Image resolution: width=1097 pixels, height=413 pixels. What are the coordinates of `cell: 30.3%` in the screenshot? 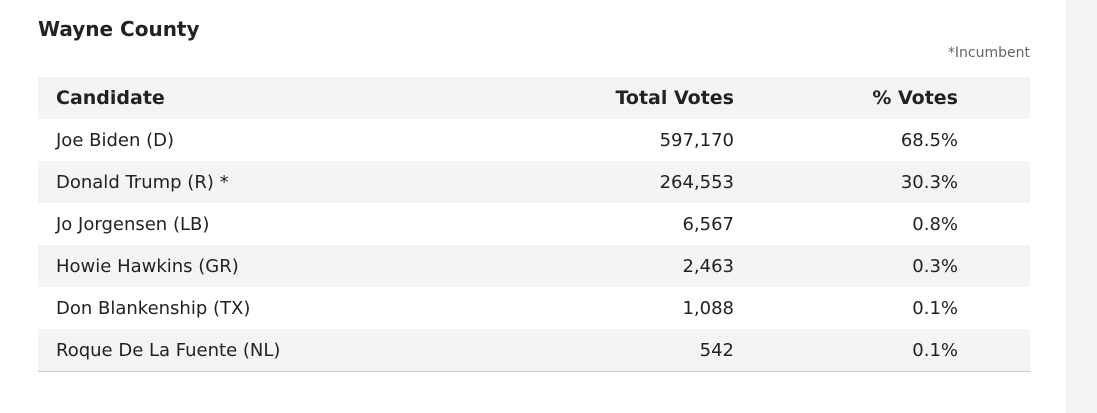 It's located at (929, 182).